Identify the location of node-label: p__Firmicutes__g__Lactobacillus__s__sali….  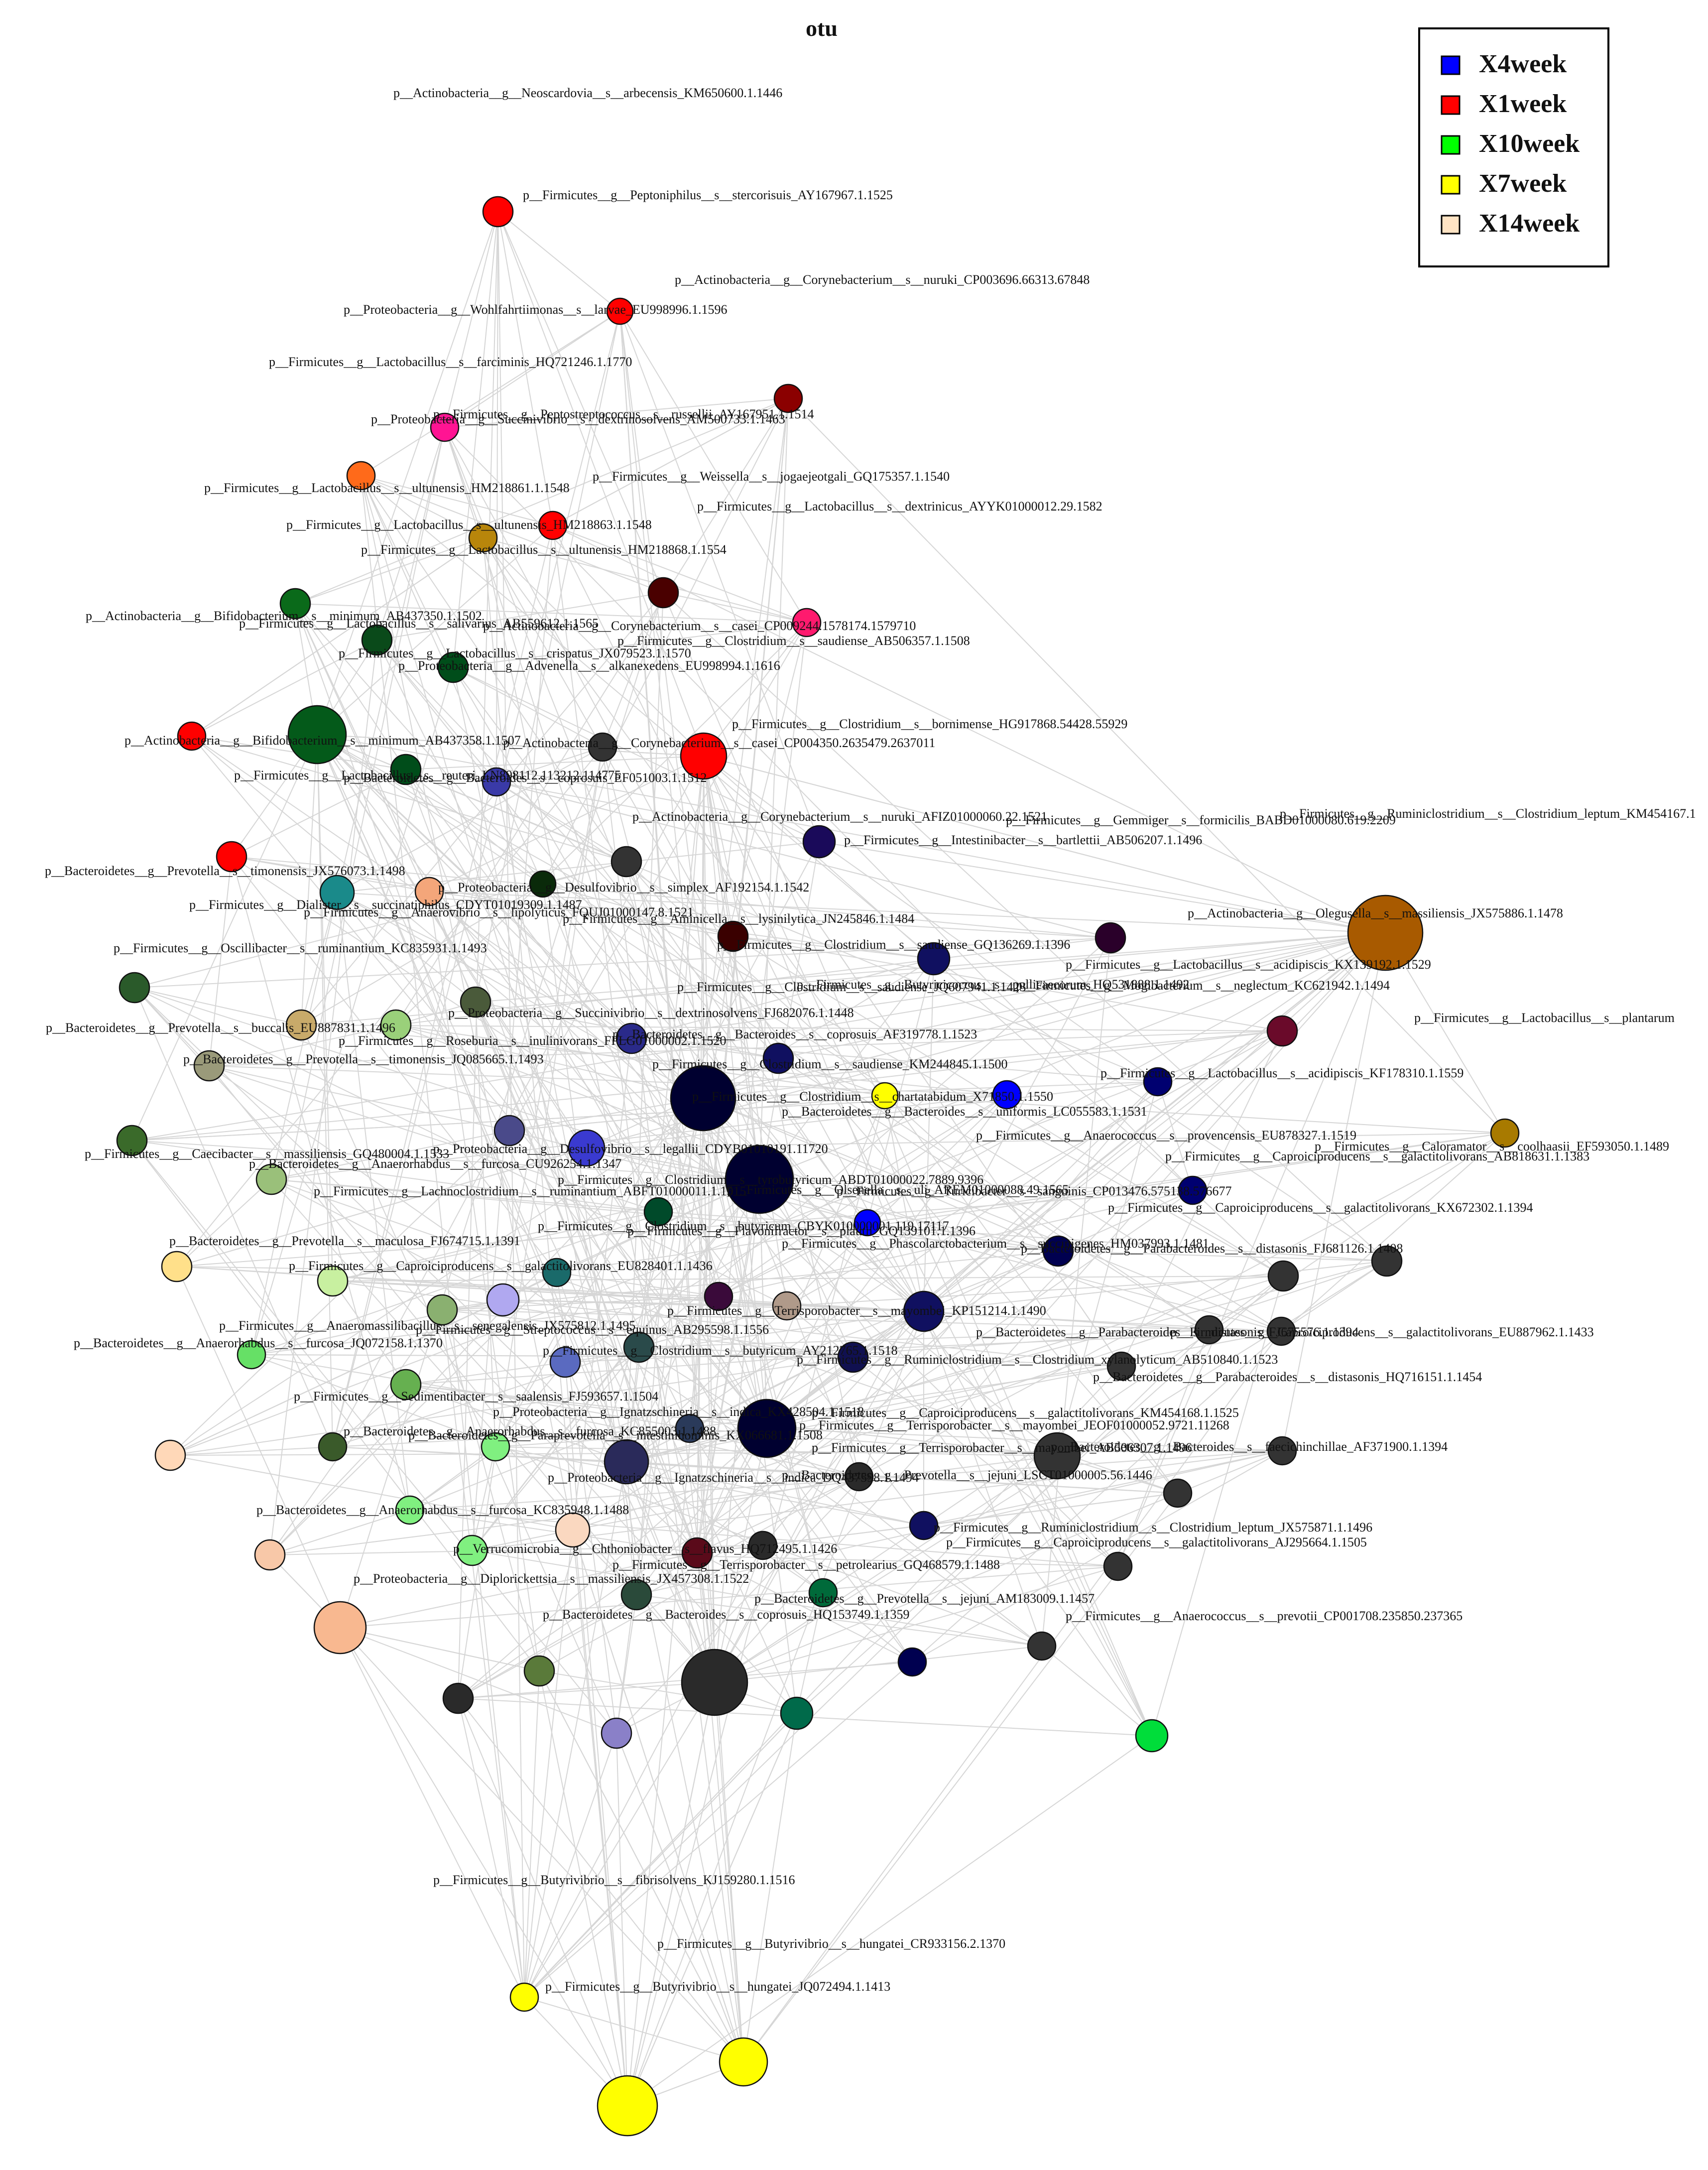
(419, 623).